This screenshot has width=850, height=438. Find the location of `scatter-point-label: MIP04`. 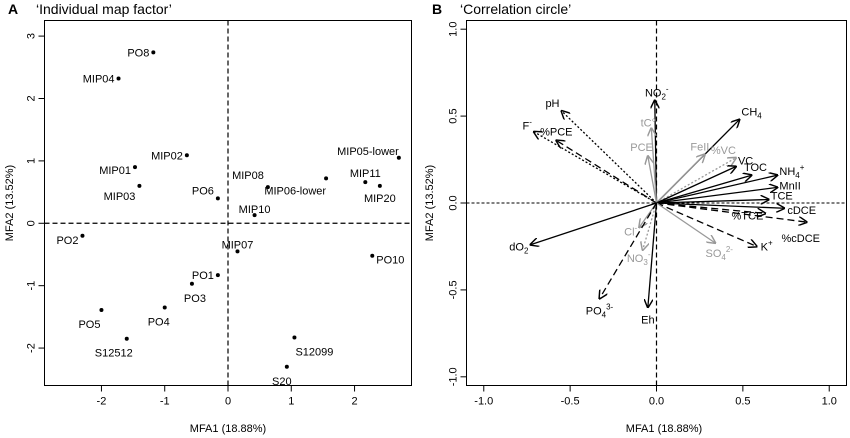

scatter-point-label: MIP04 is located at coordinates (99, 80).